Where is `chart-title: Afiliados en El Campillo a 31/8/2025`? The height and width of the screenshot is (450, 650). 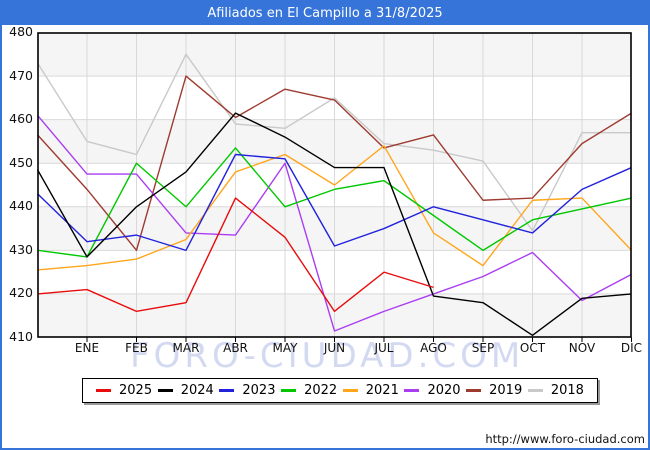 chart-title: Afiliados en El Campillo a 31/8/2025 is located at coordinates (325, 13).